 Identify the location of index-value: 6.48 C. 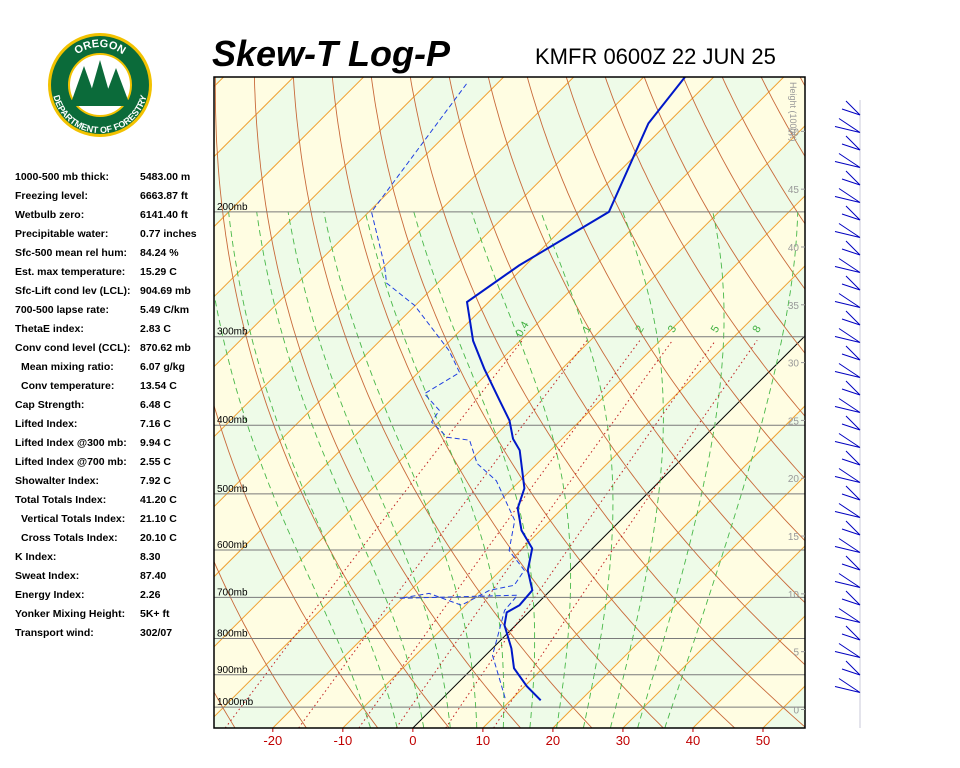
(155, 405).